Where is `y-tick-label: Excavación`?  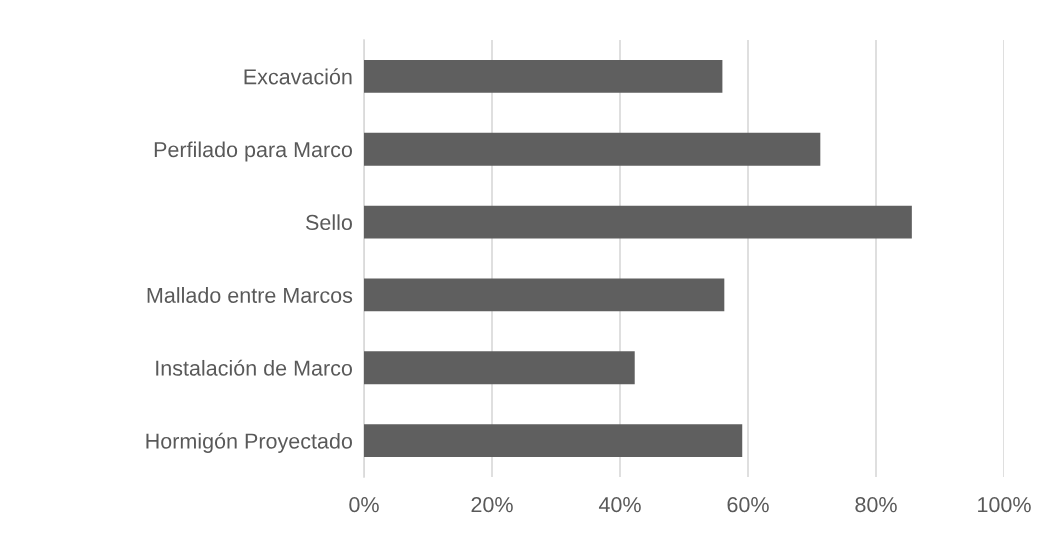 y-tick-label: Excavación is located at coordinates (298, 76).